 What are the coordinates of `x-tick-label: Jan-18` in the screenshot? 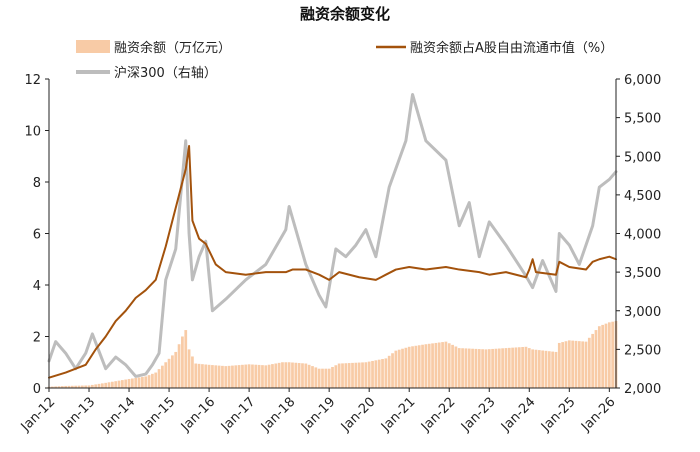 It's located at (278, 415).